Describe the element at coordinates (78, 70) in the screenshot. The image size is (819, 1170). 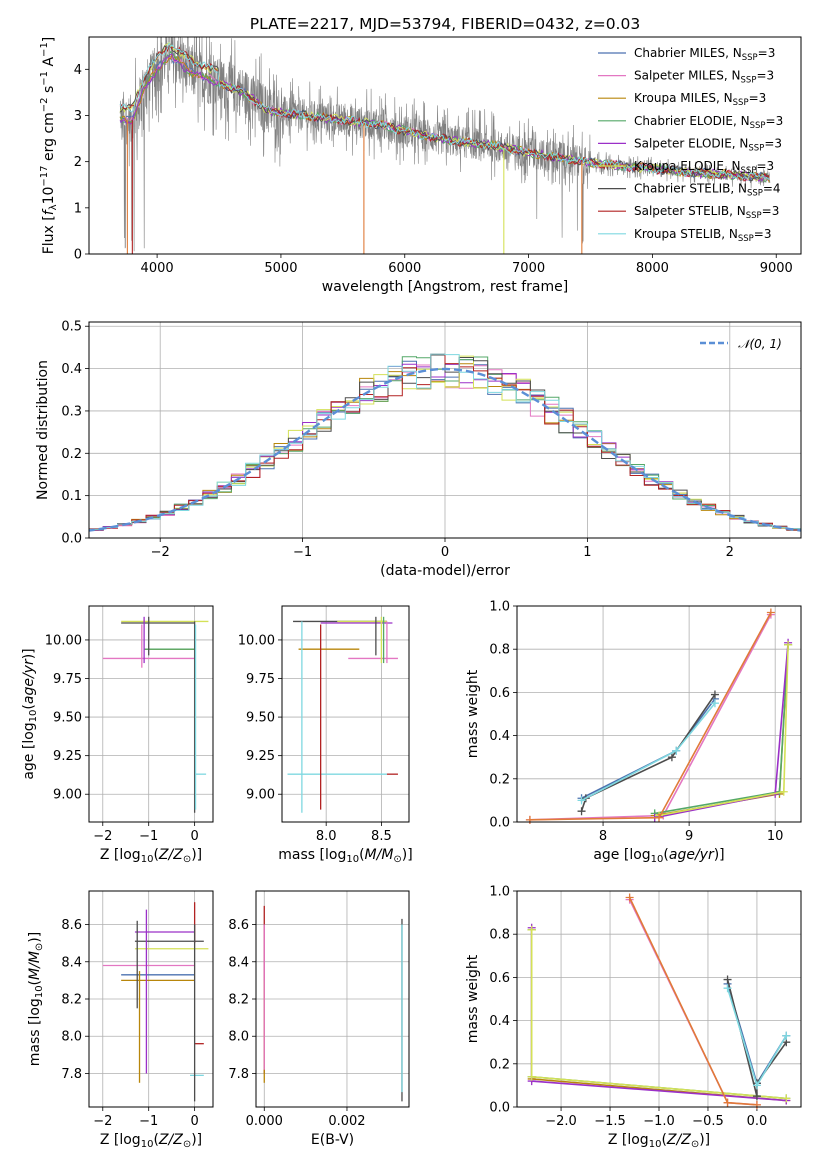
I see `y-tick-label: 4` at that location.